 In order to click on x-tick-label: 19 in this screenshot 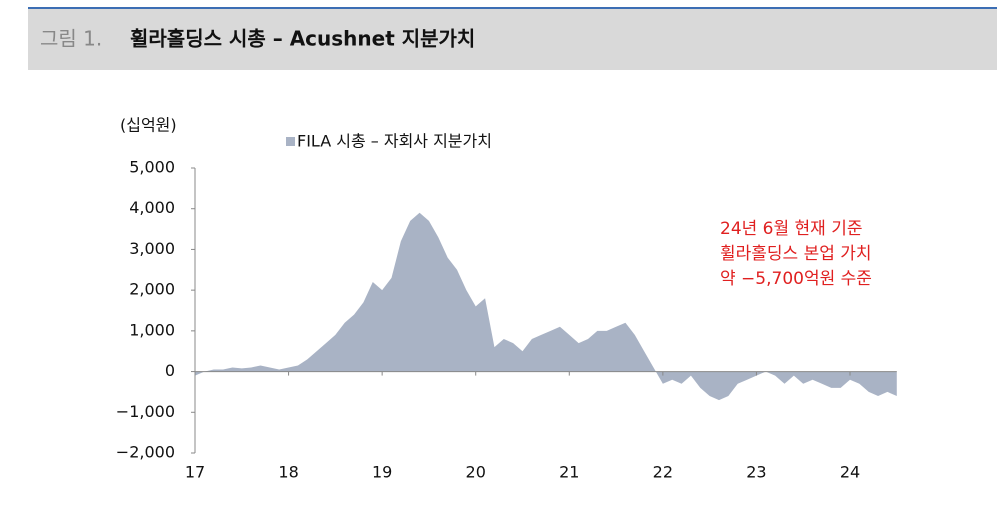, I will do `click(382, 472)`.